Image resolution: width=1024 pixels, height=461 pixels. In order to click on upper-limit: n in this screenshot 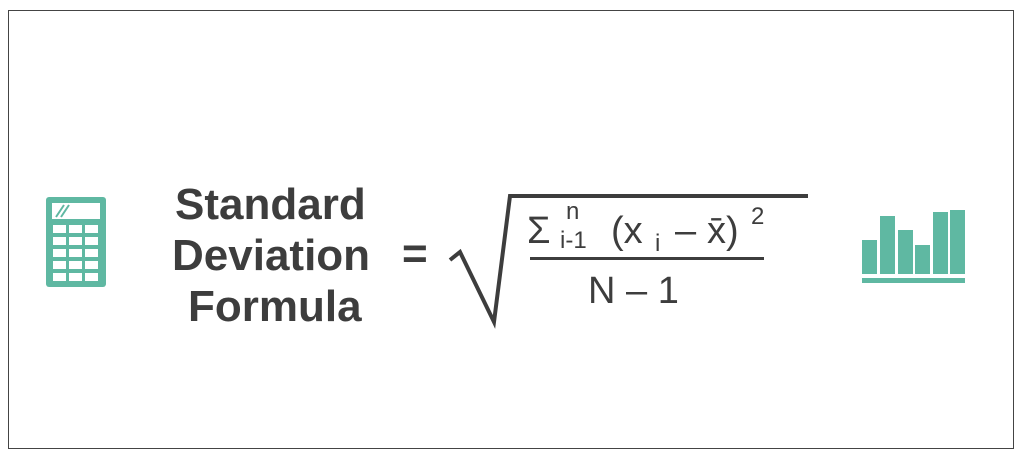, I will do `click(573, 211)`.